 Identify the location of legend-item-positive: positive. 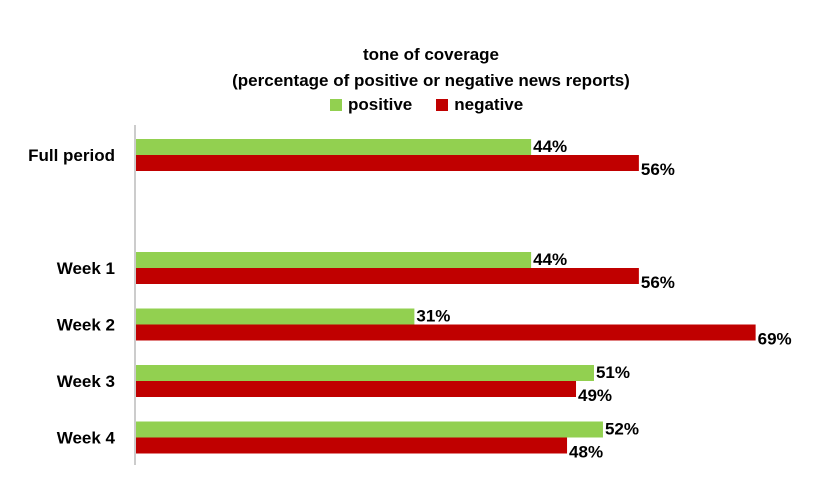
(371, 105).